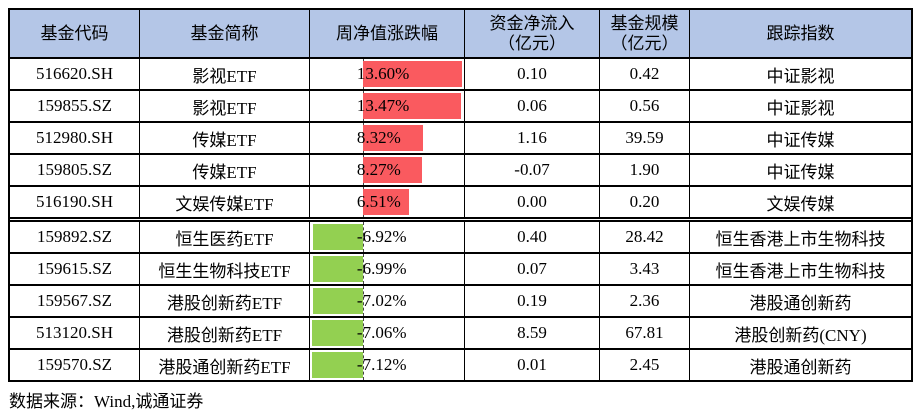 The height and width of the screenshot is (416, 917). What do you see at coordinates (532, 301) in the screenshot?
I see `net-inflow-cell: 0.19` at bounding box center [532, 301].